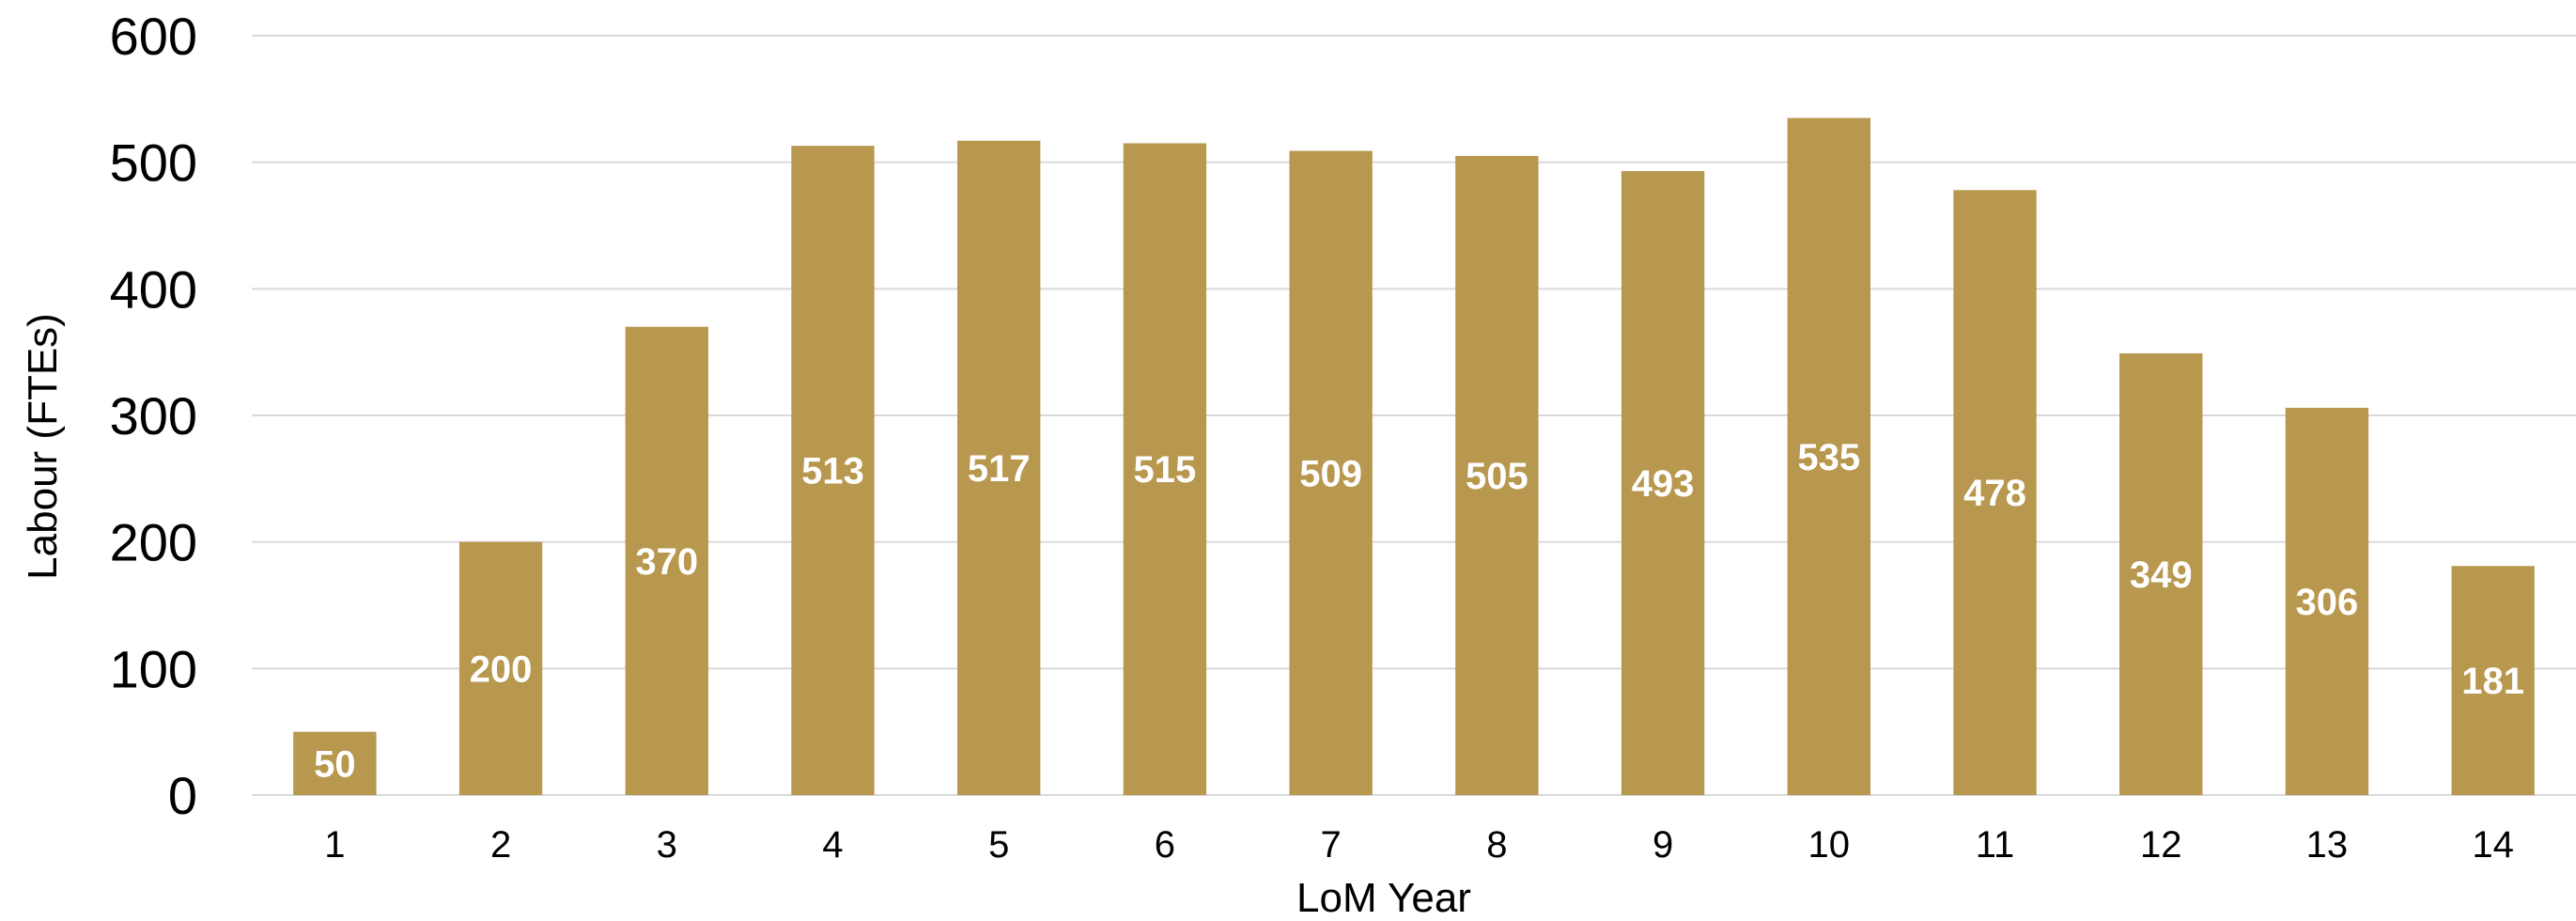  I want to click on data-label: 50, so click(335, 764).